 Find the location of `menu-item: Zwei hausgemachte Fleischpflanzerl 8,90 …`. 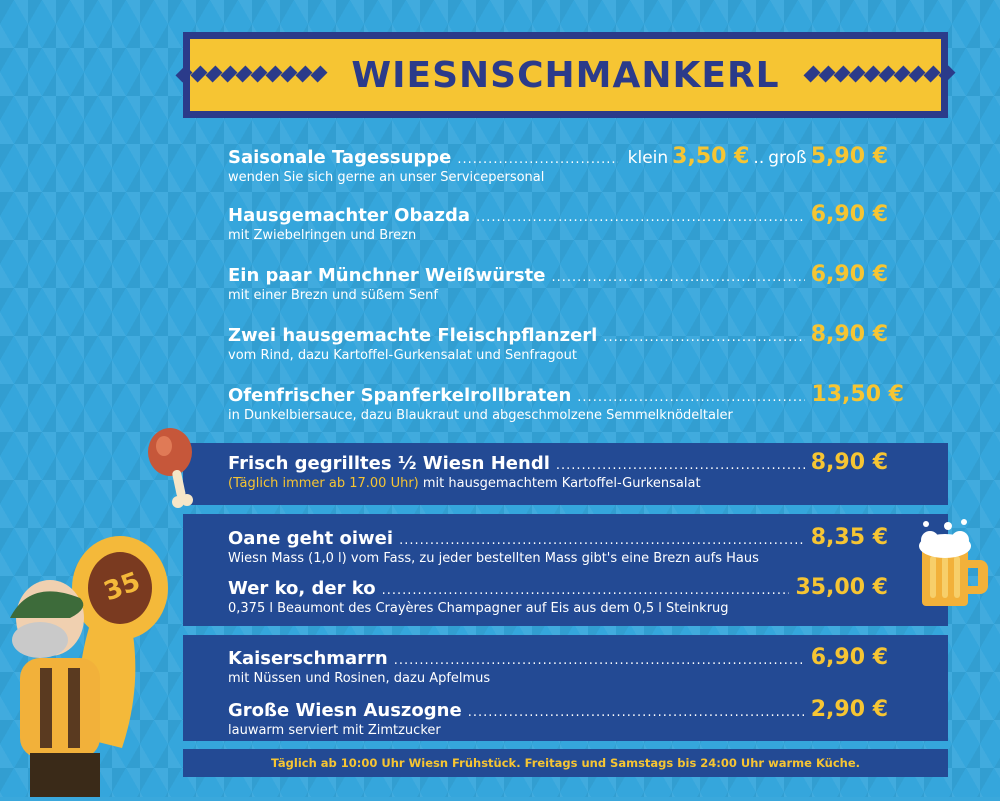

menu-item: Zwei hausgemachte Fleischpflanzerl 8,90 … is located at coordinates (558, 342).